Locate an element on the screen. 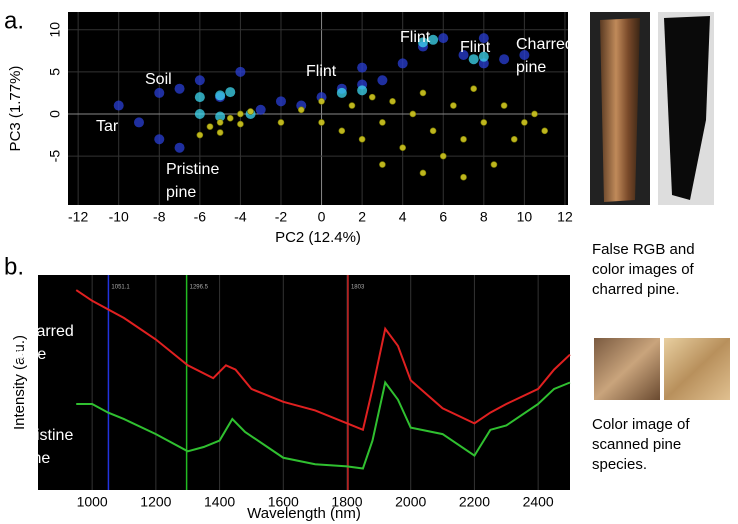  caption: Color image of is located at coordinates (641, 424).